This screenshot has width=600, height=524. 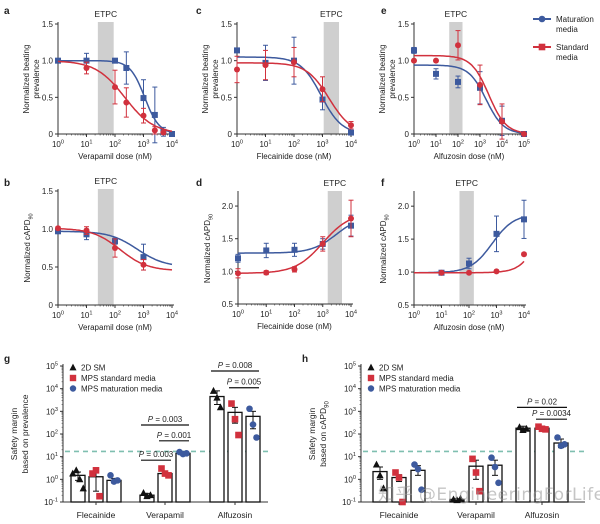 What do you see at coordinates (319, 433) in the screenshot?
I see `y-axis-label: Safety marginbased on cAPD90` at bounding box center [319, 433].